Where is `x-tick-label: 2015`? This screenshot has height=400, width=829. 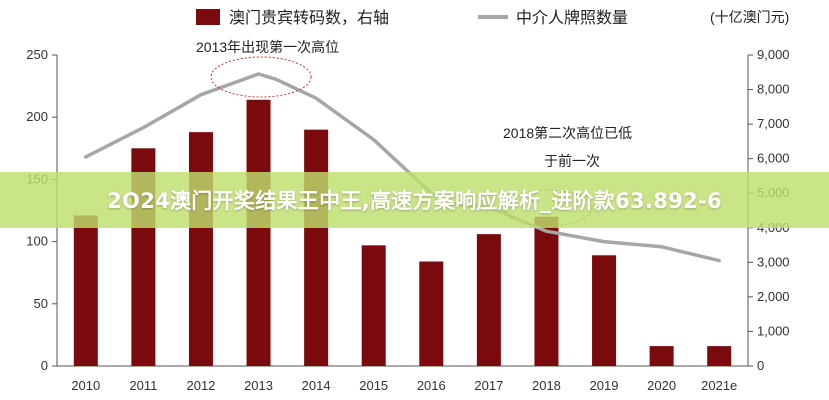 x-tick-label: 2015 is located at coordinates (373, 385).